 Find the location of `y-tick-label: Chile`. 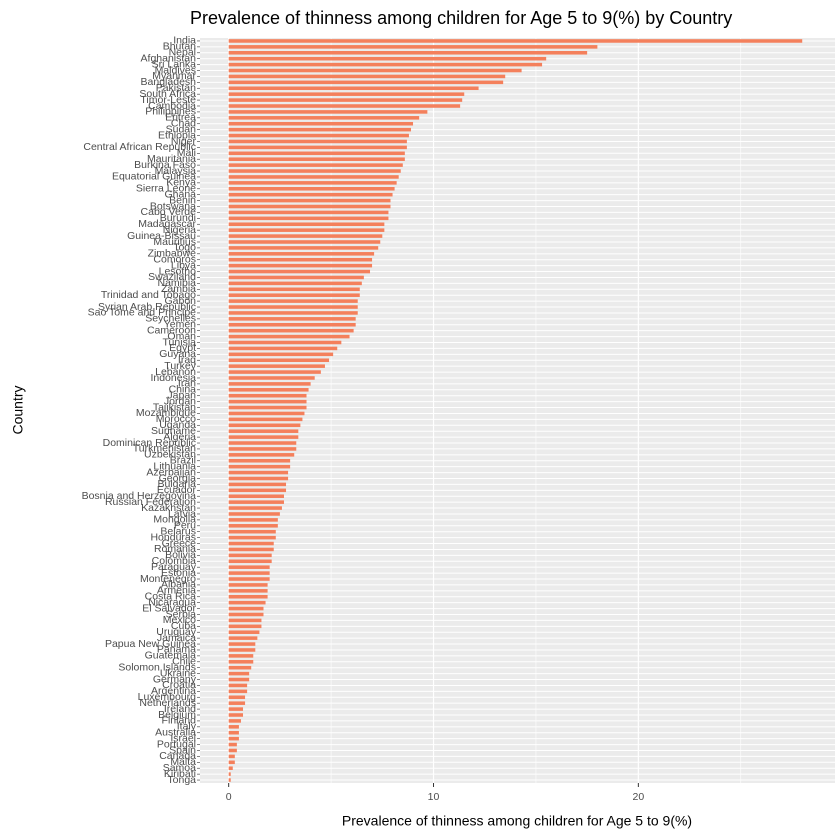

y-tick-label: Chile is located at coordinates (184, 662).